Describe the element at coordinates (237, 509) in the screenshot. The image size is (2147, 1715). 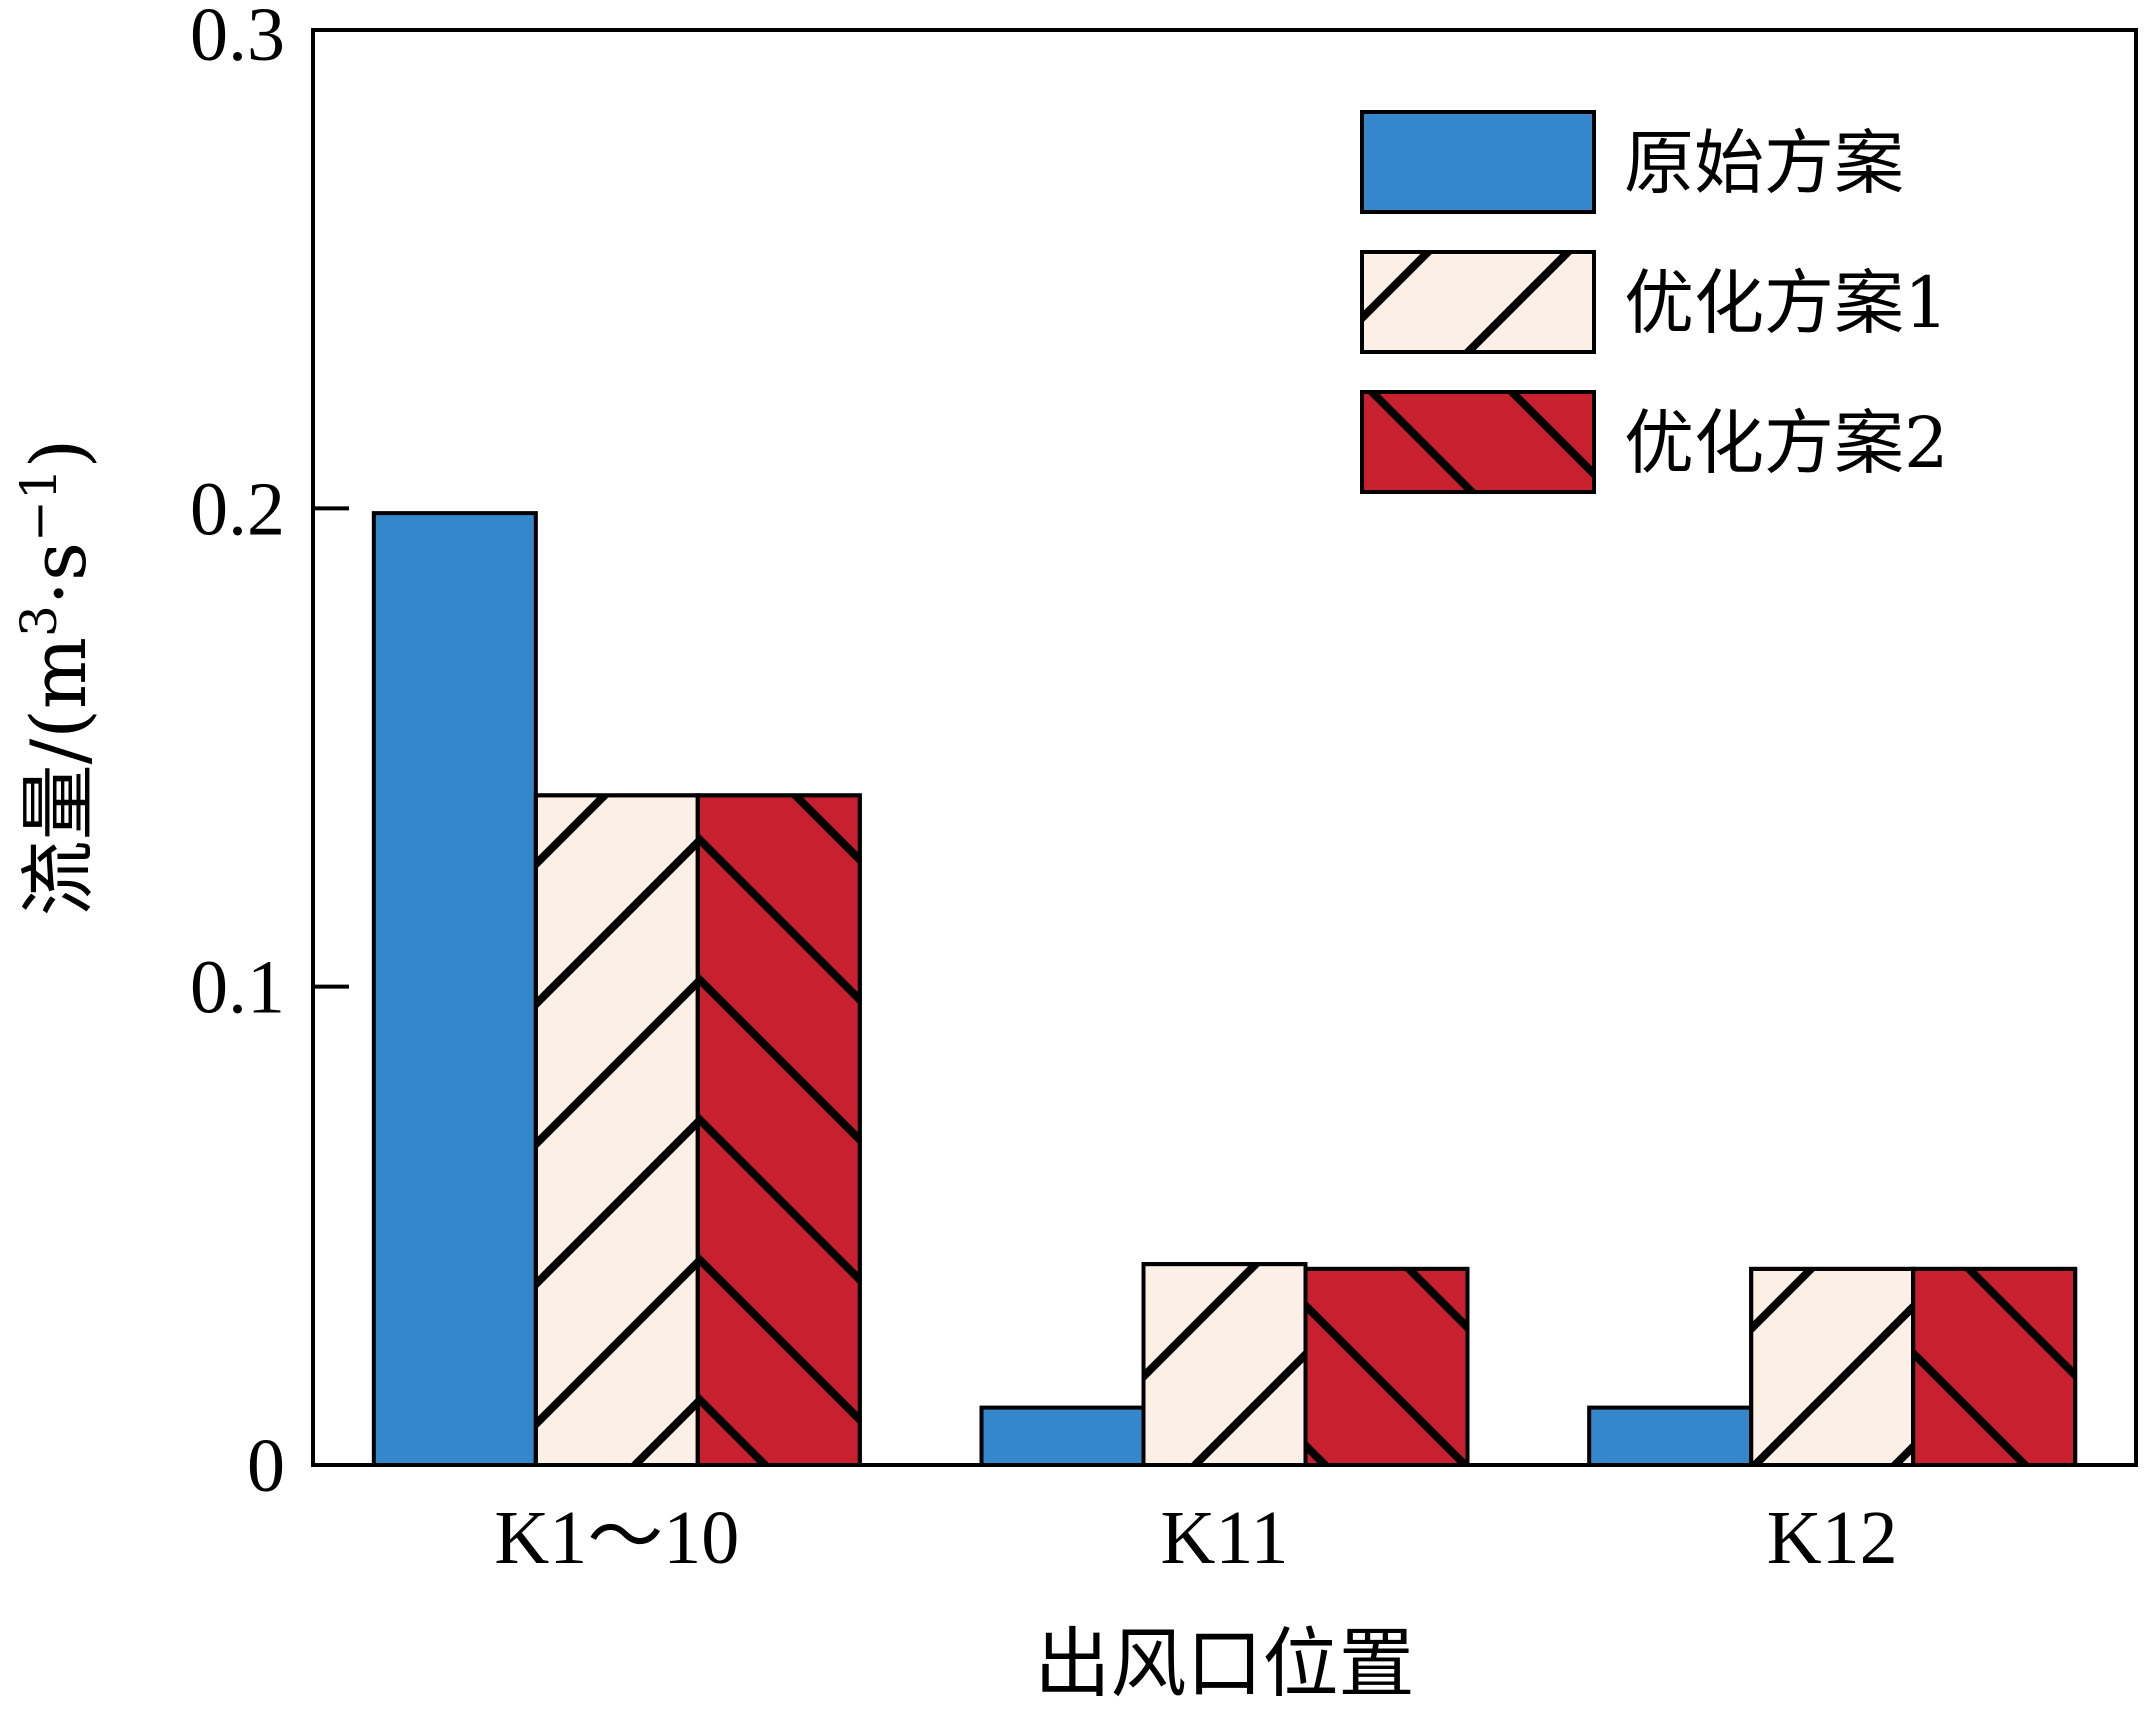
I see `y-tick-label: 0.2` at that location.